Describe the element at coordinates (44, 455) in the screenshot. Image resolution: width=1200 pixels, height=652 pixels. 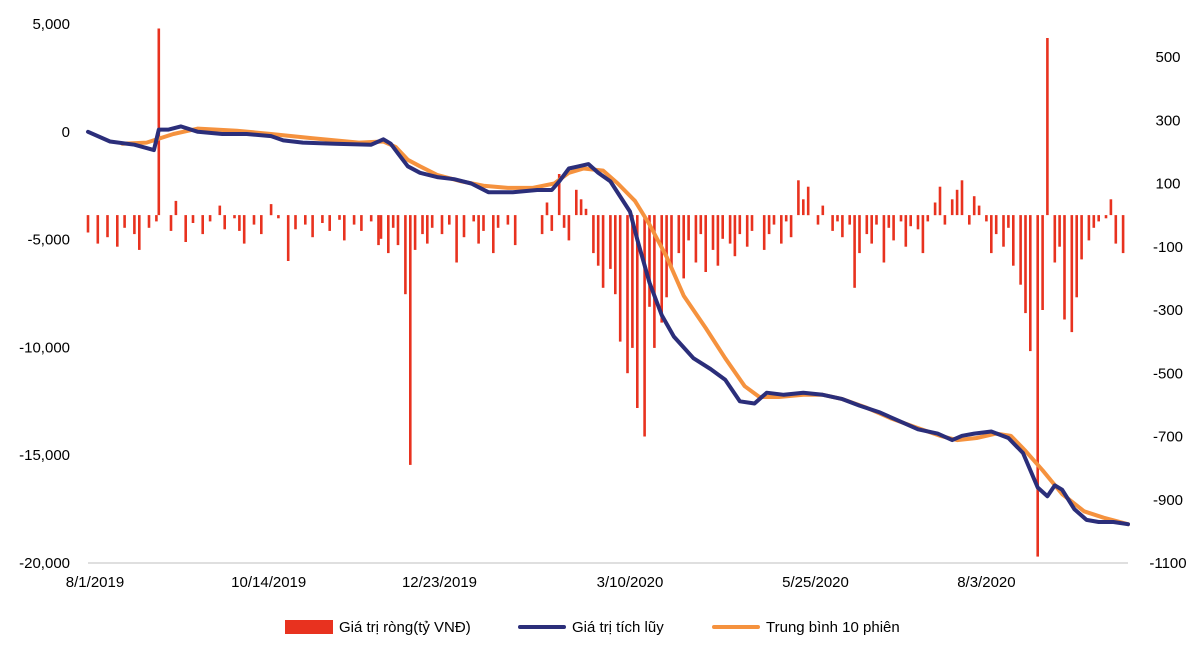
I see `y-left-tick-label: -15,000` at that location.